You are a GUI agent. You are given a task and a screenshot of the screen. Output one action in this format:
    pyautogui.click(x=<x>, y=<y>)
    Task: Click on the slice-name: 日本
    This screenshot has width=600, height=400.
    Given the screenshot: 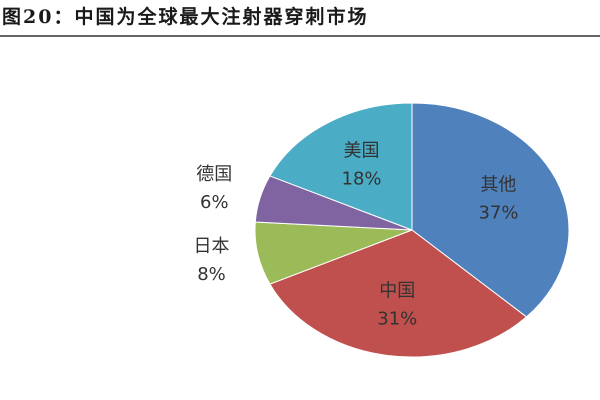 What is the action you would take?
    pyautogui.click(x=212, y=246)
    